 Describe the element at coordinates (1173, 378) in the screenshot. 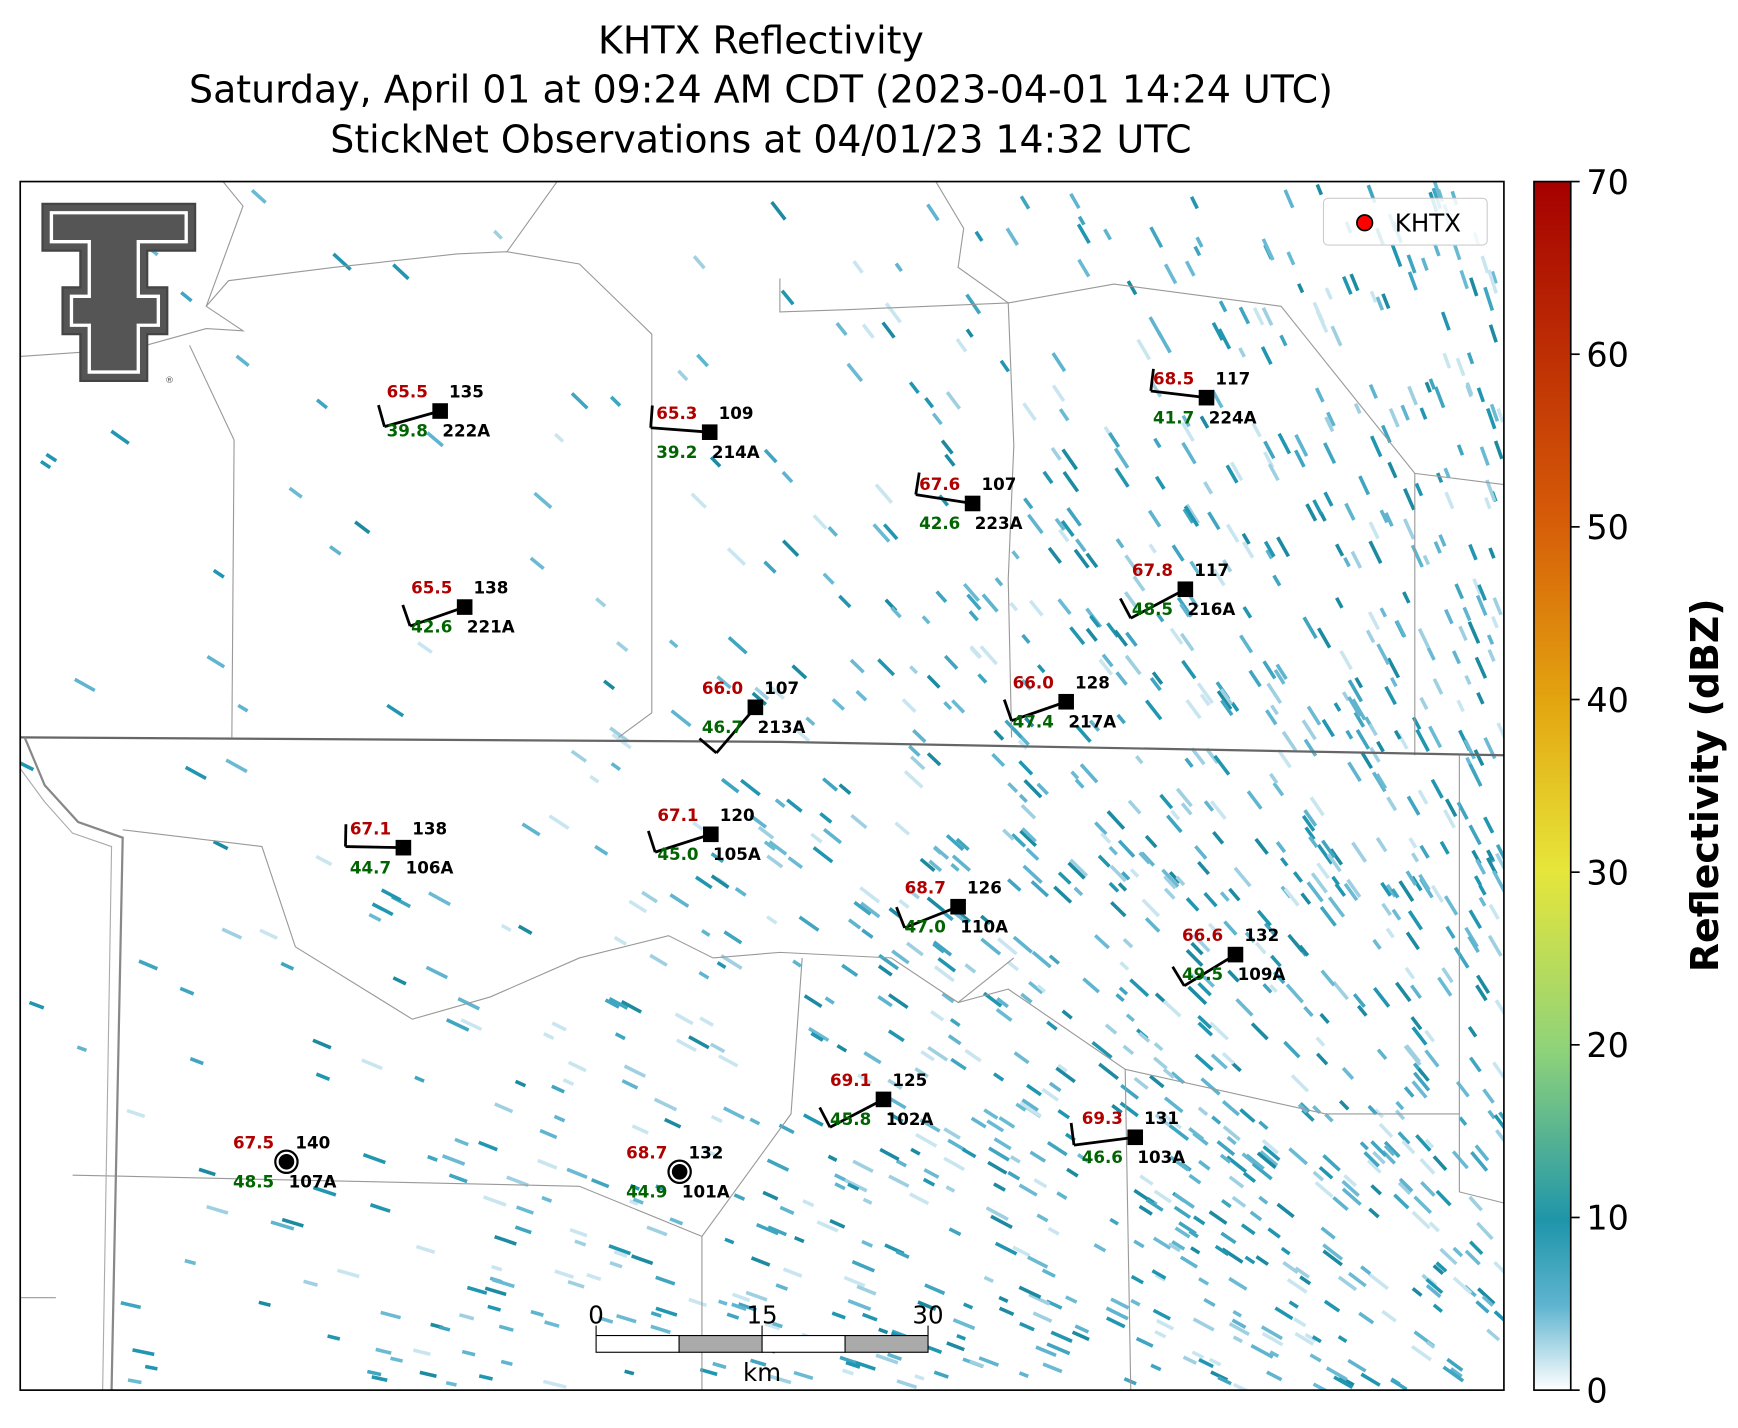

I see `temperature: 68.5` at that location.